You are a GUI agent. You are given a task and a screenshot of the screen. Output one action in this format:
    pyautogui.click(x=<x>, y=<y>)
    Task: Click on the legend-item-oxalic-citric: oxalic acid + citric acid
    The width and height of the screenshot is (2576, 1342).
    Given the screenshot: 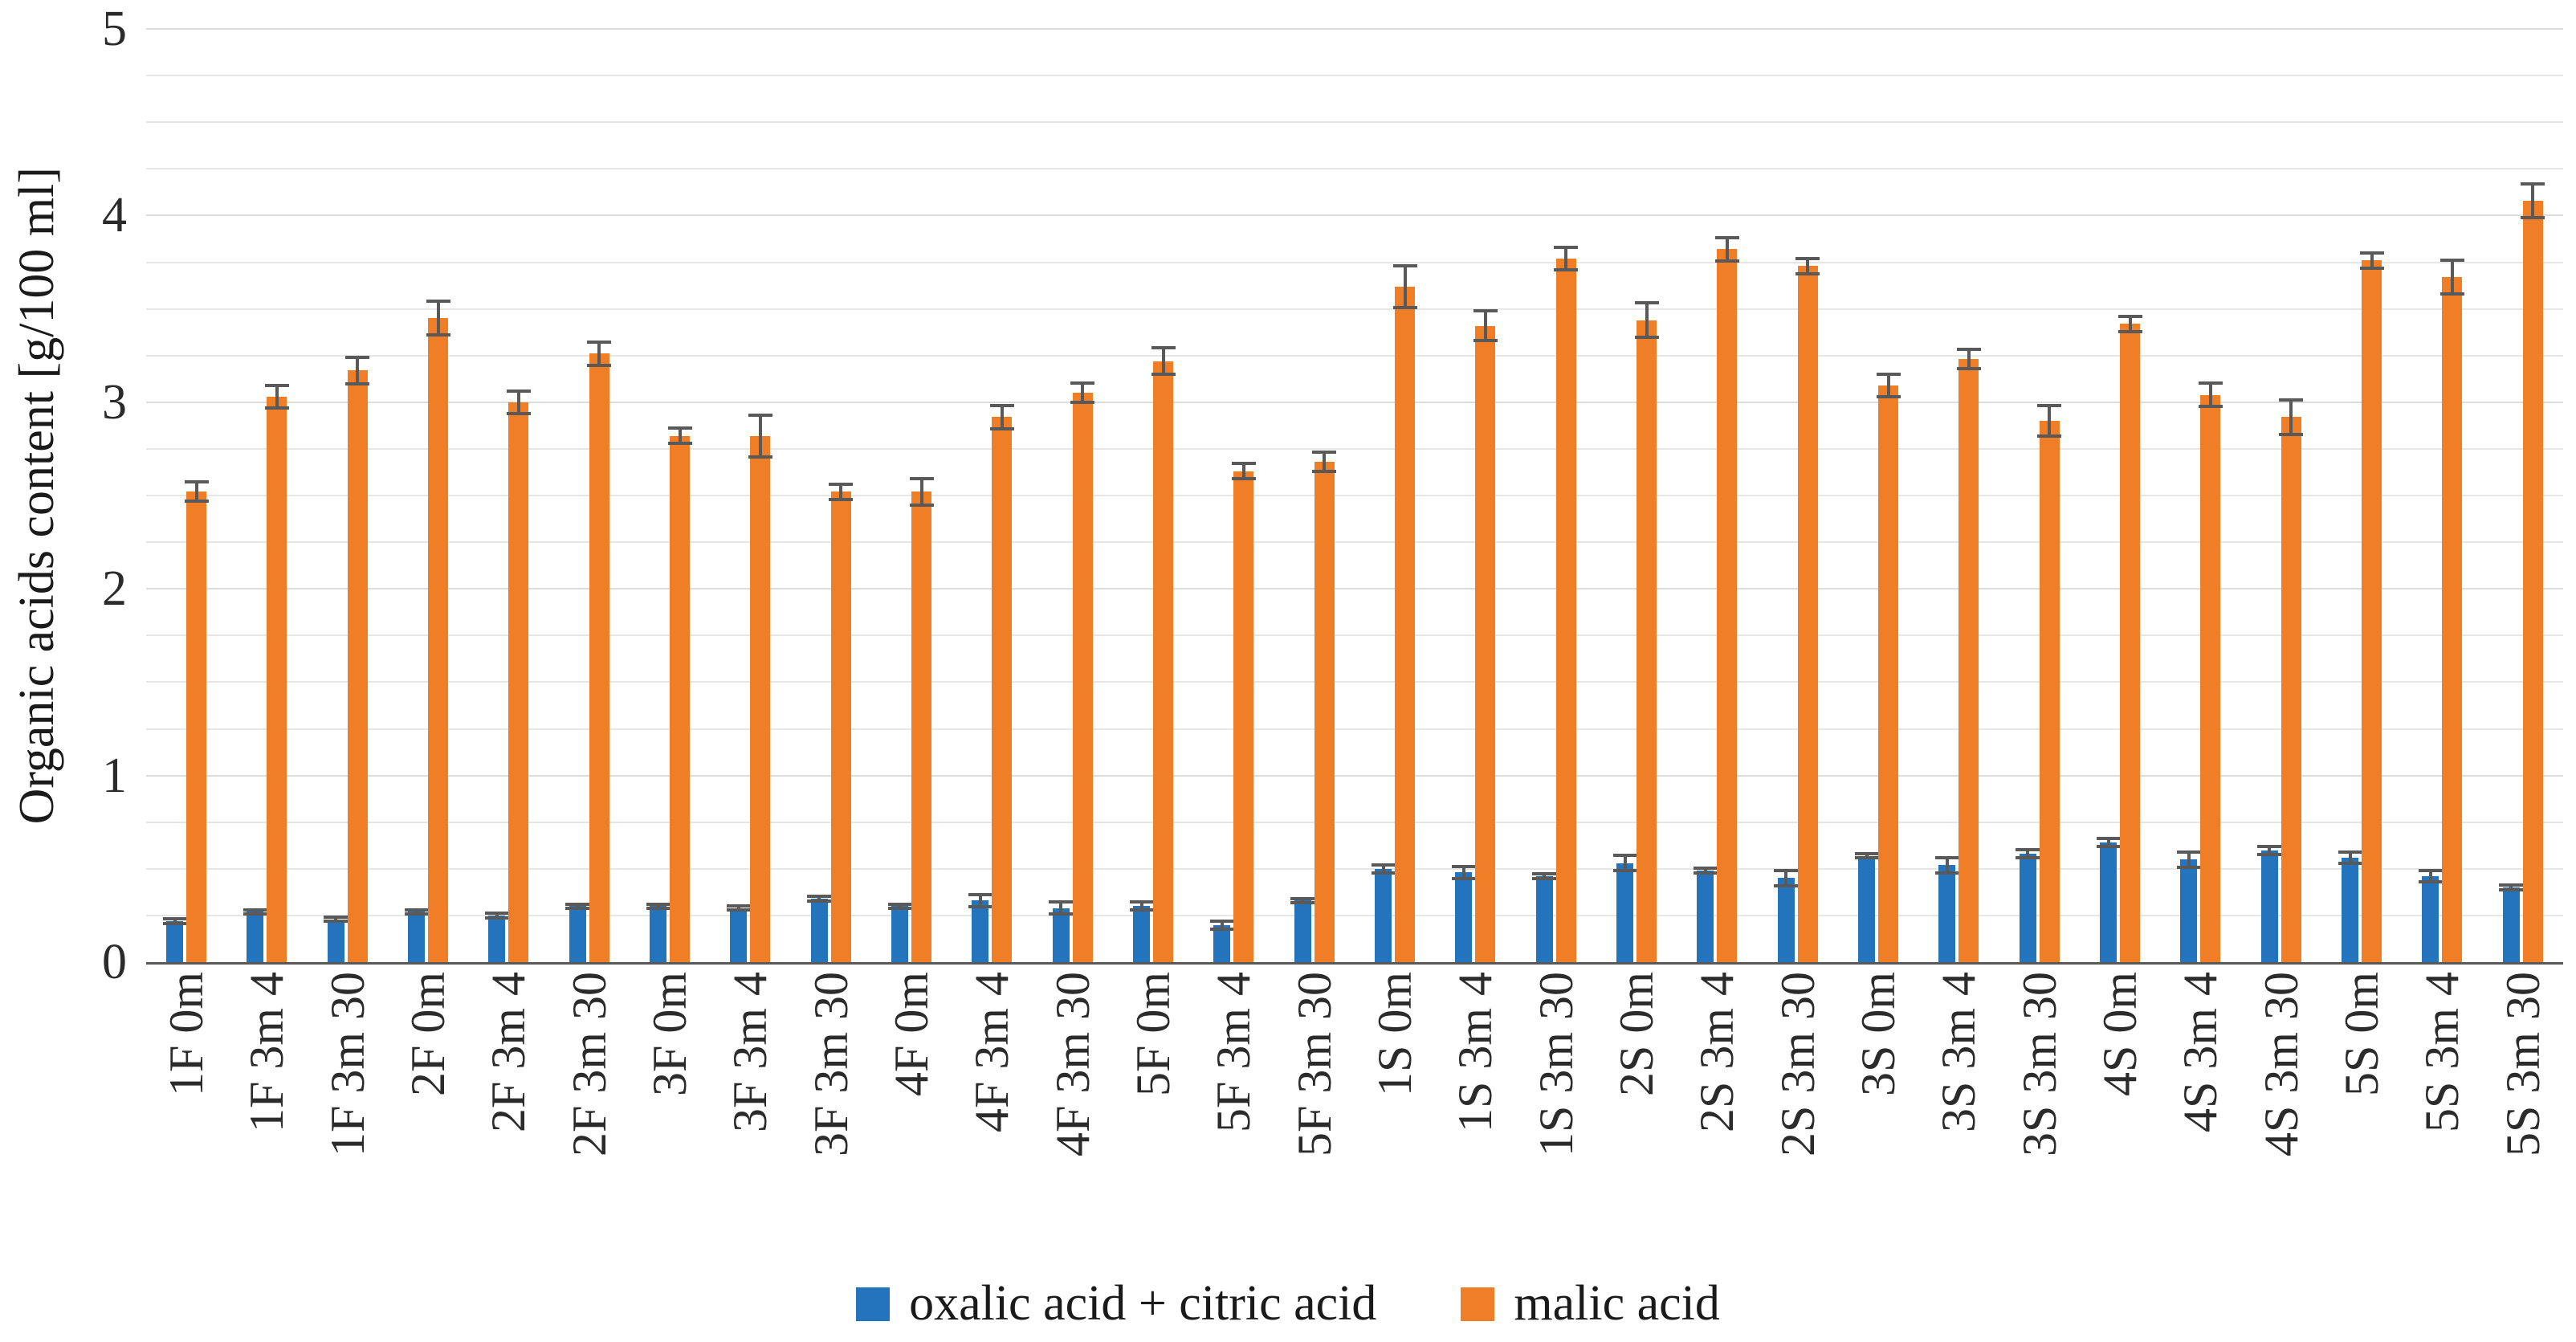 What is the action you would take?
    pyautogui.click(x=1116, y=1303)
    